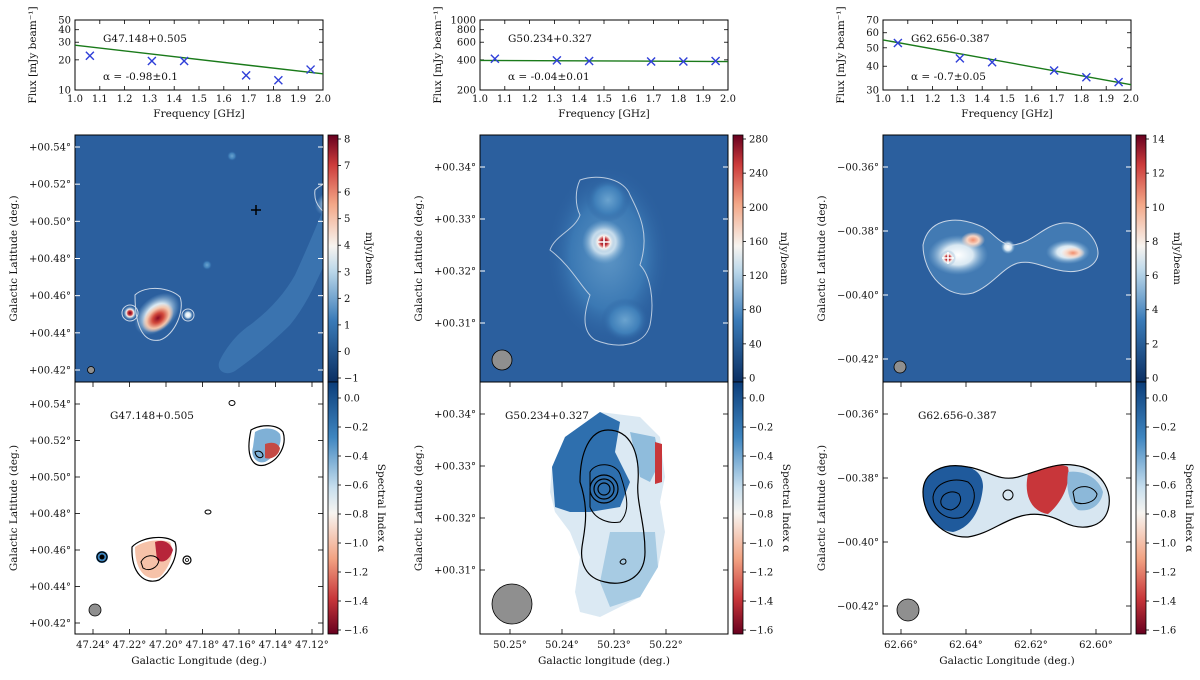 The height and width of the screenshot is (680, 1200). I want to click on colorbar-tick-label: 1, so click(347, 325).